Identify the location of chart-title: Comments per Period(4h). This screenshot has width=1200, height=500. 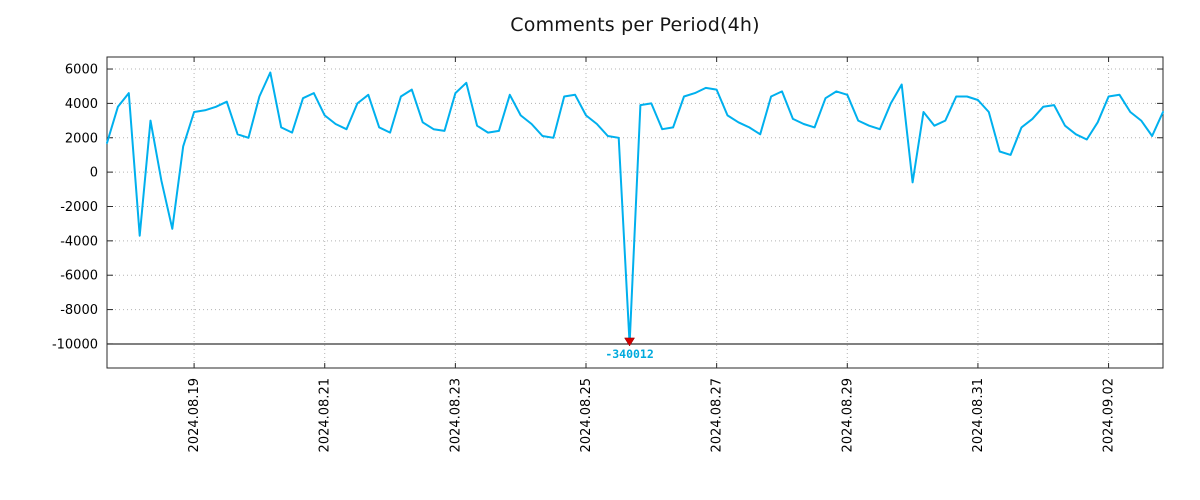
(635, 25).